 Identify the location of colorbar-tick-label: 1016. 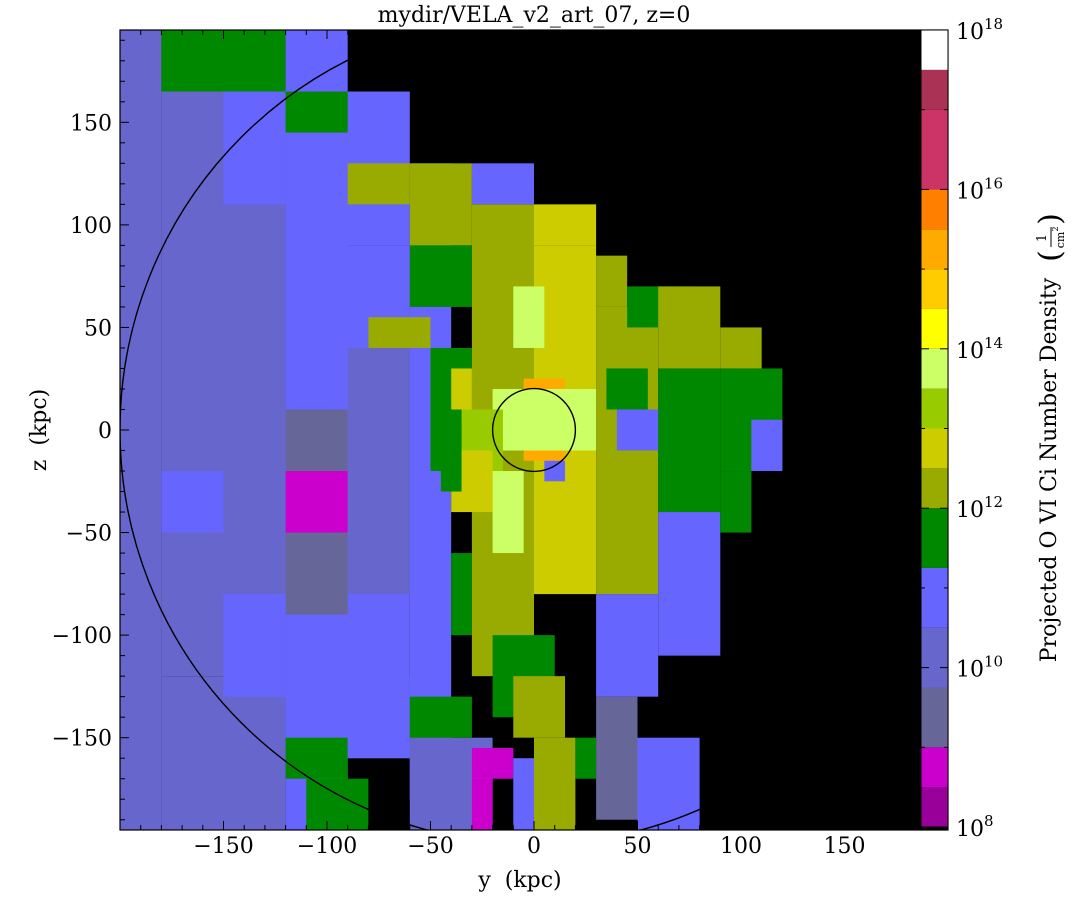
(979, 189).